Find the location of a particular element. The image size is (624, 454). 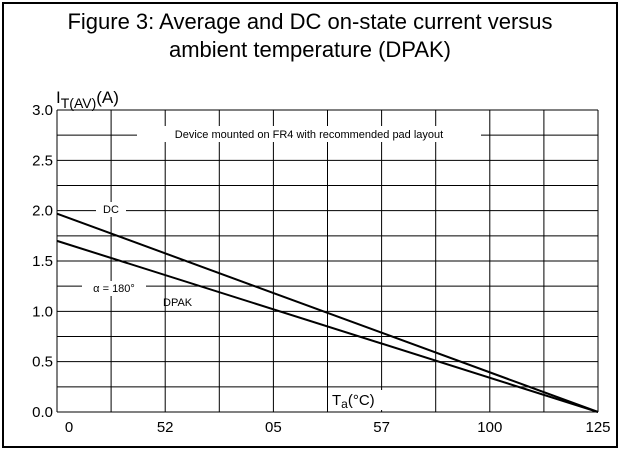

dc-label: DC is located at coordinates (111, 210).